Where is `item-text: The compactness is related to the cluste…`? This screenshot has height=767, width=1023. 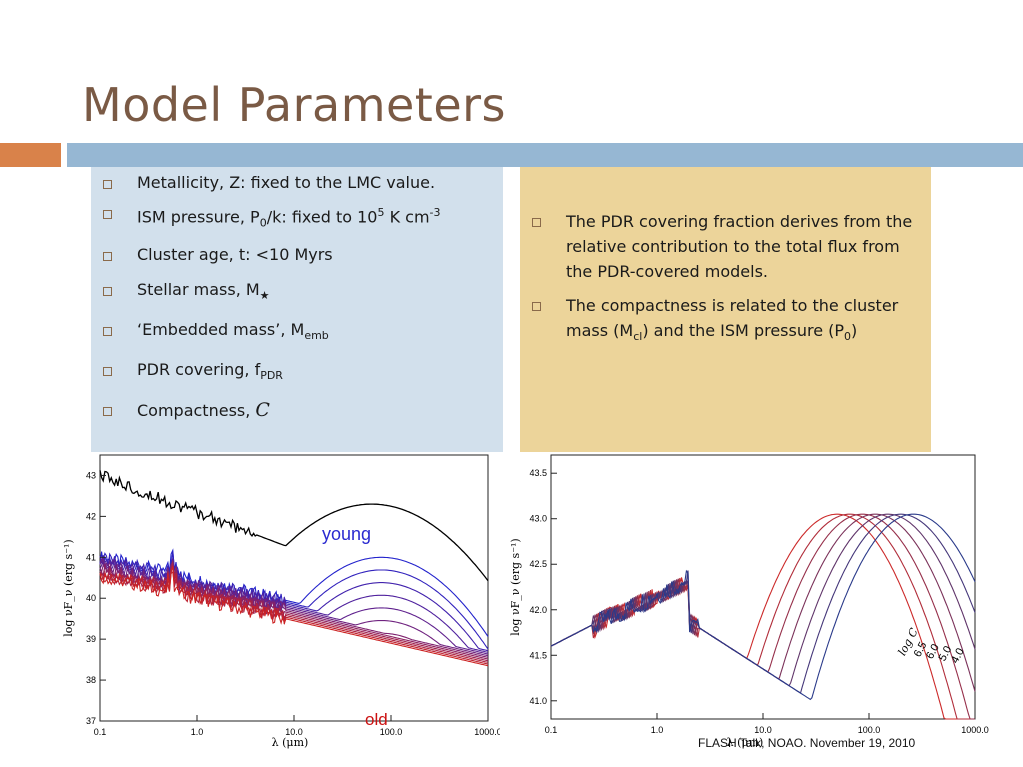
item-text: The compactness is related to the cluste… is located at coordinates (732, 318).